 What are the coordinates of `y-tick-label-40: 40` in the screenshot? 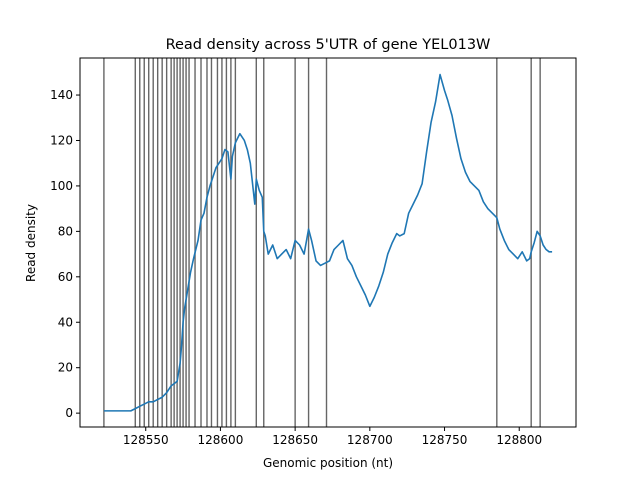 It's located at (65, 322).